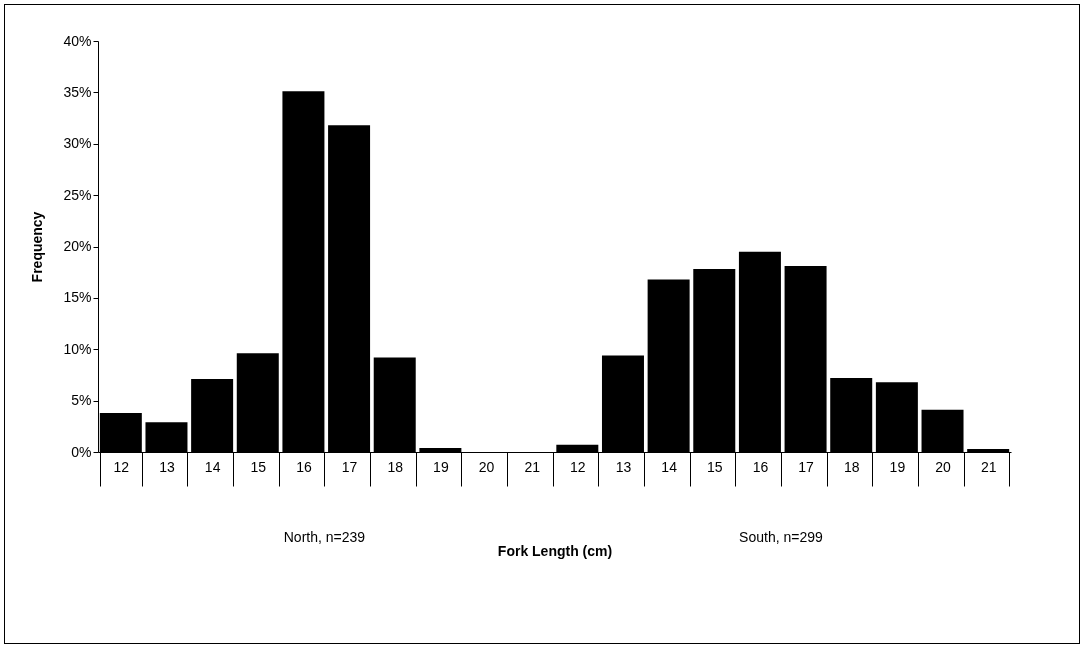 The image size is (1088, 652). I want to click on y-axis-title: Frequency, so click(37, 247).